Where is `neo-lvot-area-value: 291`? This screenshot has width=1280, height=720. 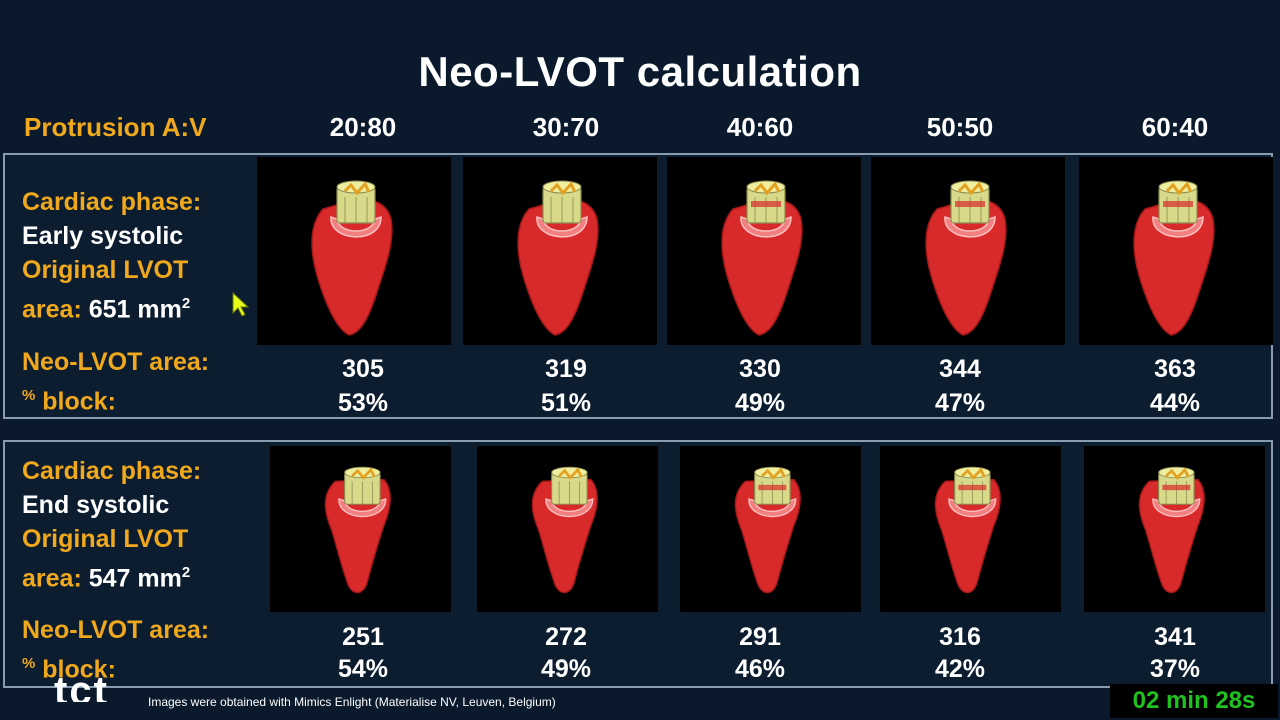 neo-lvot-area-value: 291 is located at coordinates (760, 637).